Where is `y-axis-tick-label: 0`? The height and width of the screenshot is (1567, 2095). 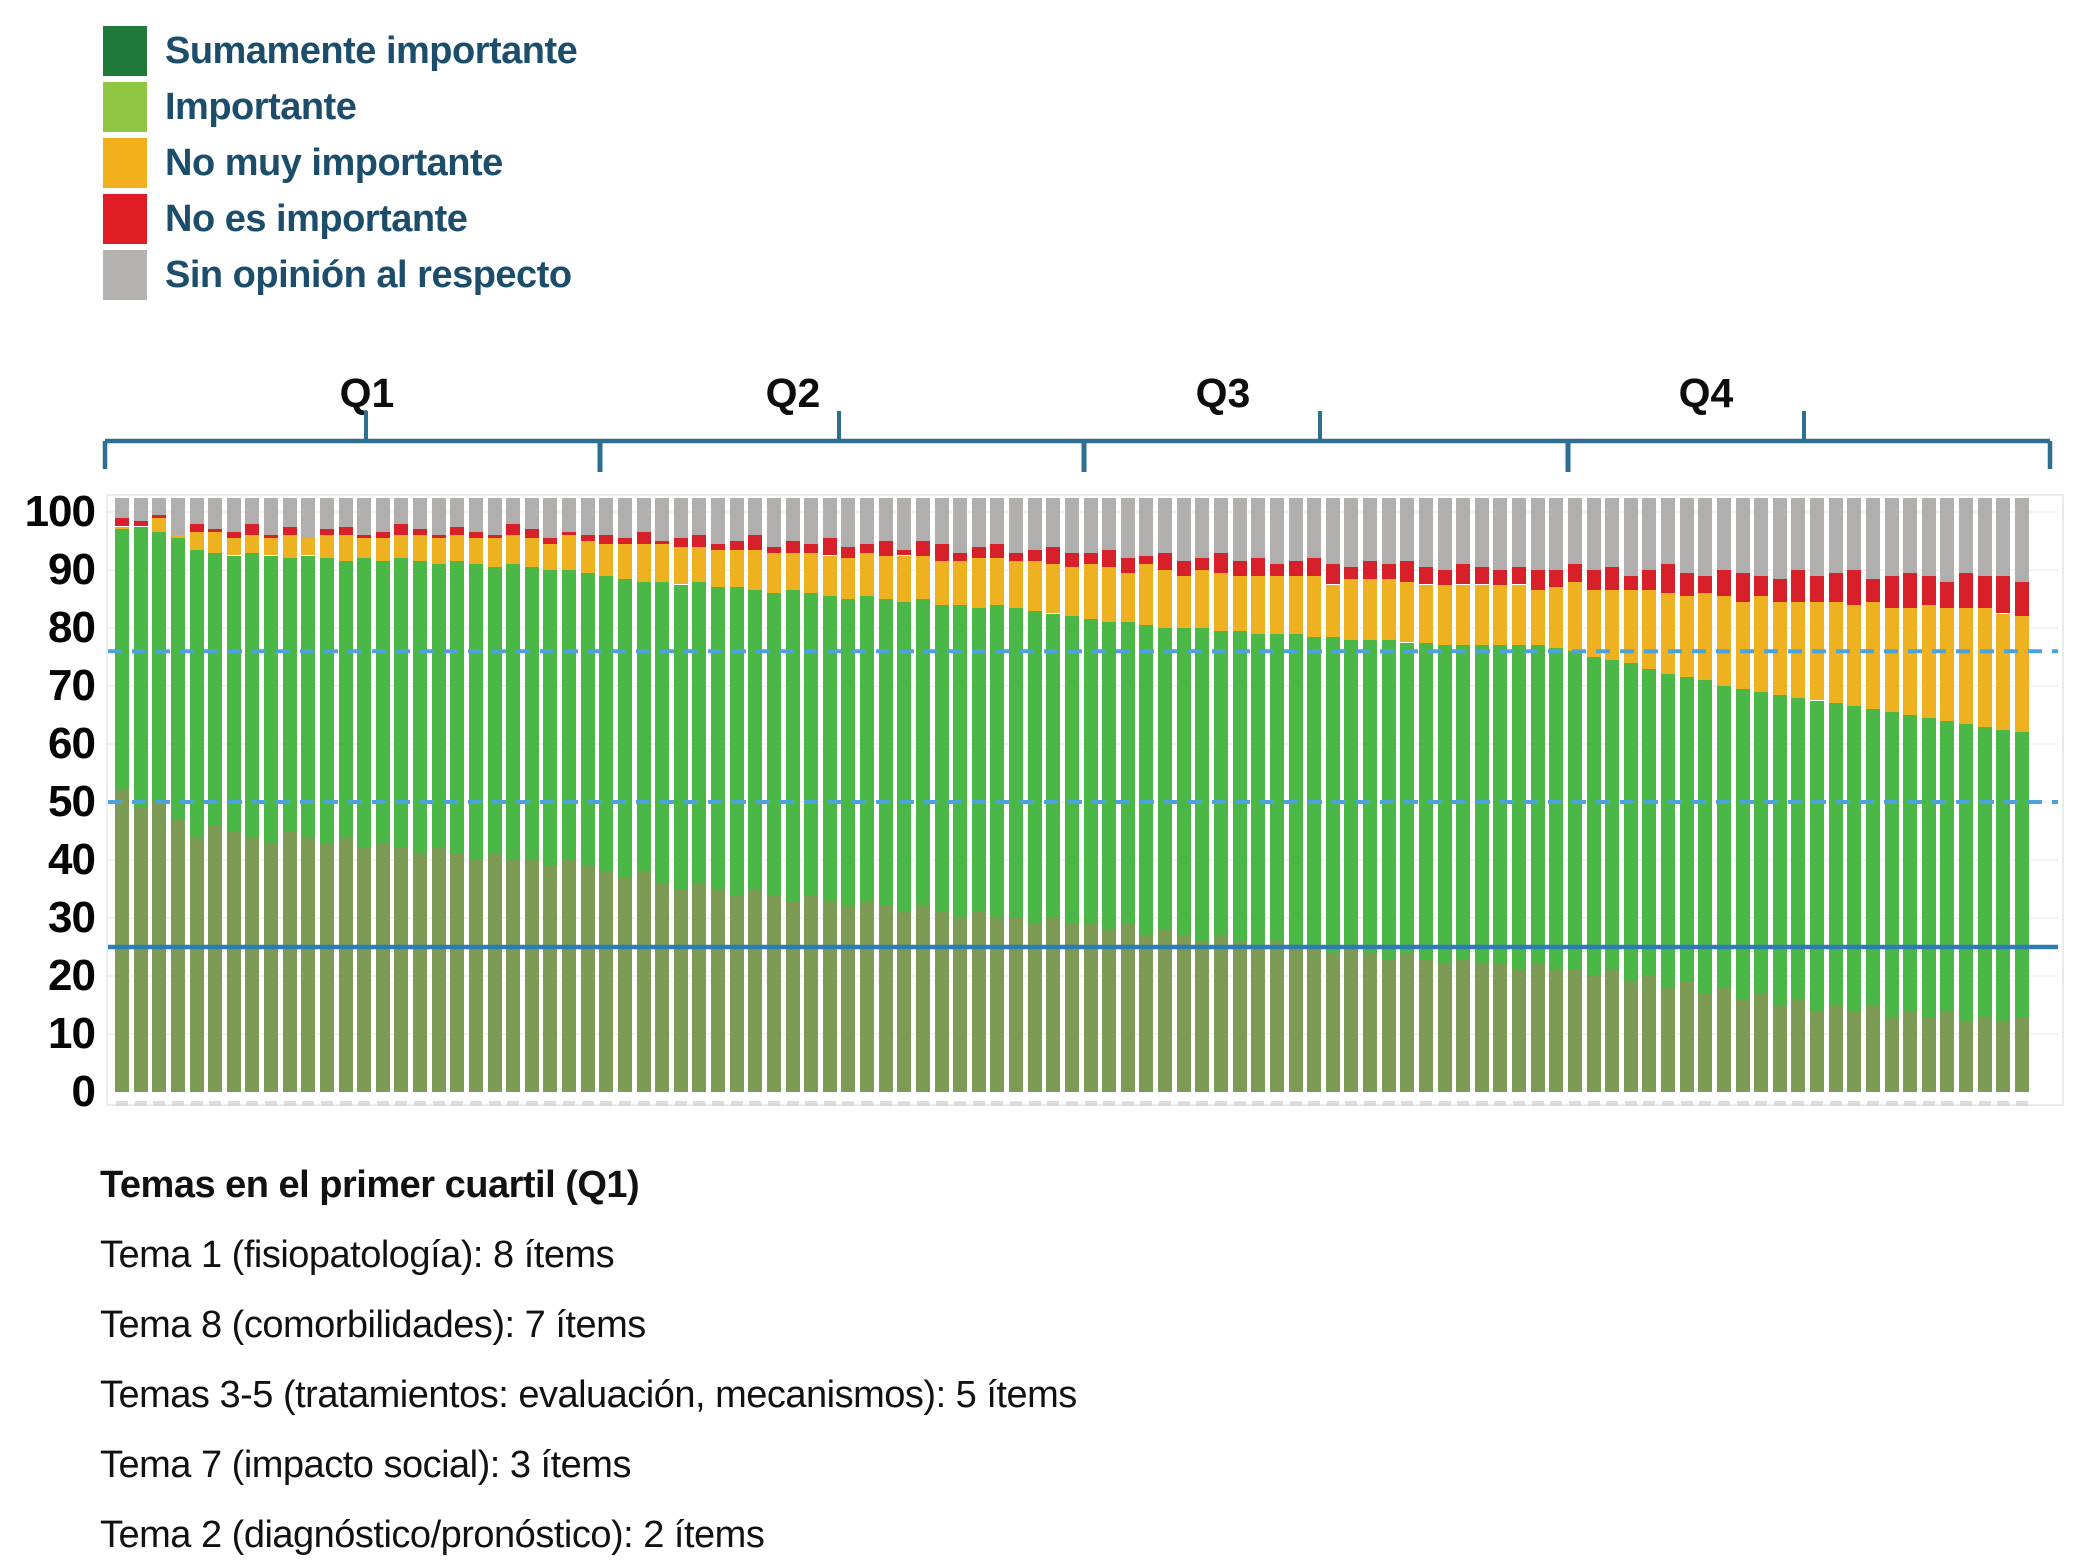 y-axis-tick-label: 0 is located at coordinates (83, 1091).